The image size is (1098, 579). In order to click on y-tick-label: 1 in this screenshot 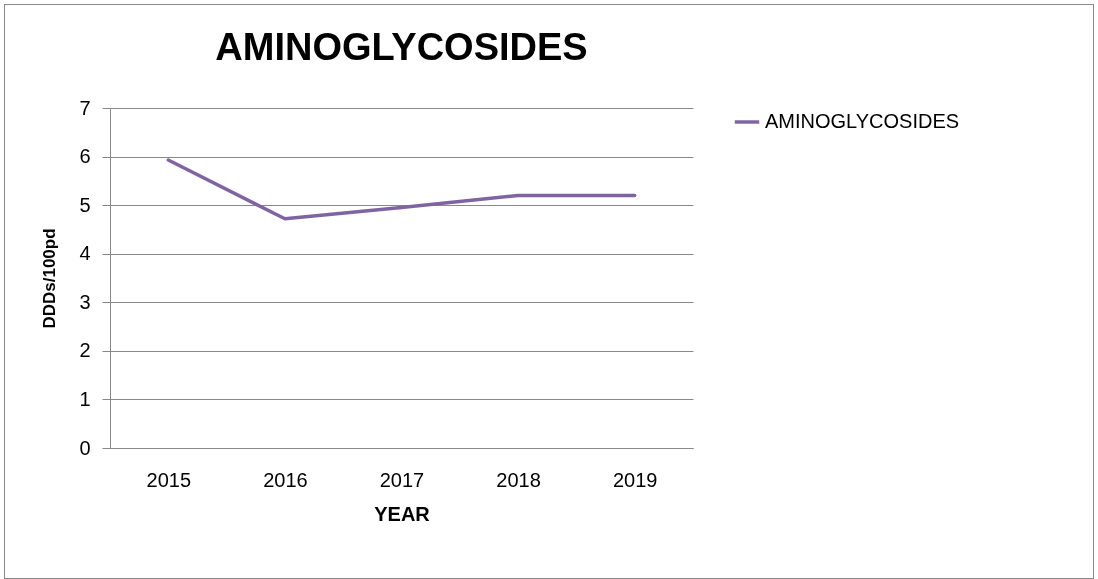, I will do `click(85, 398)`.